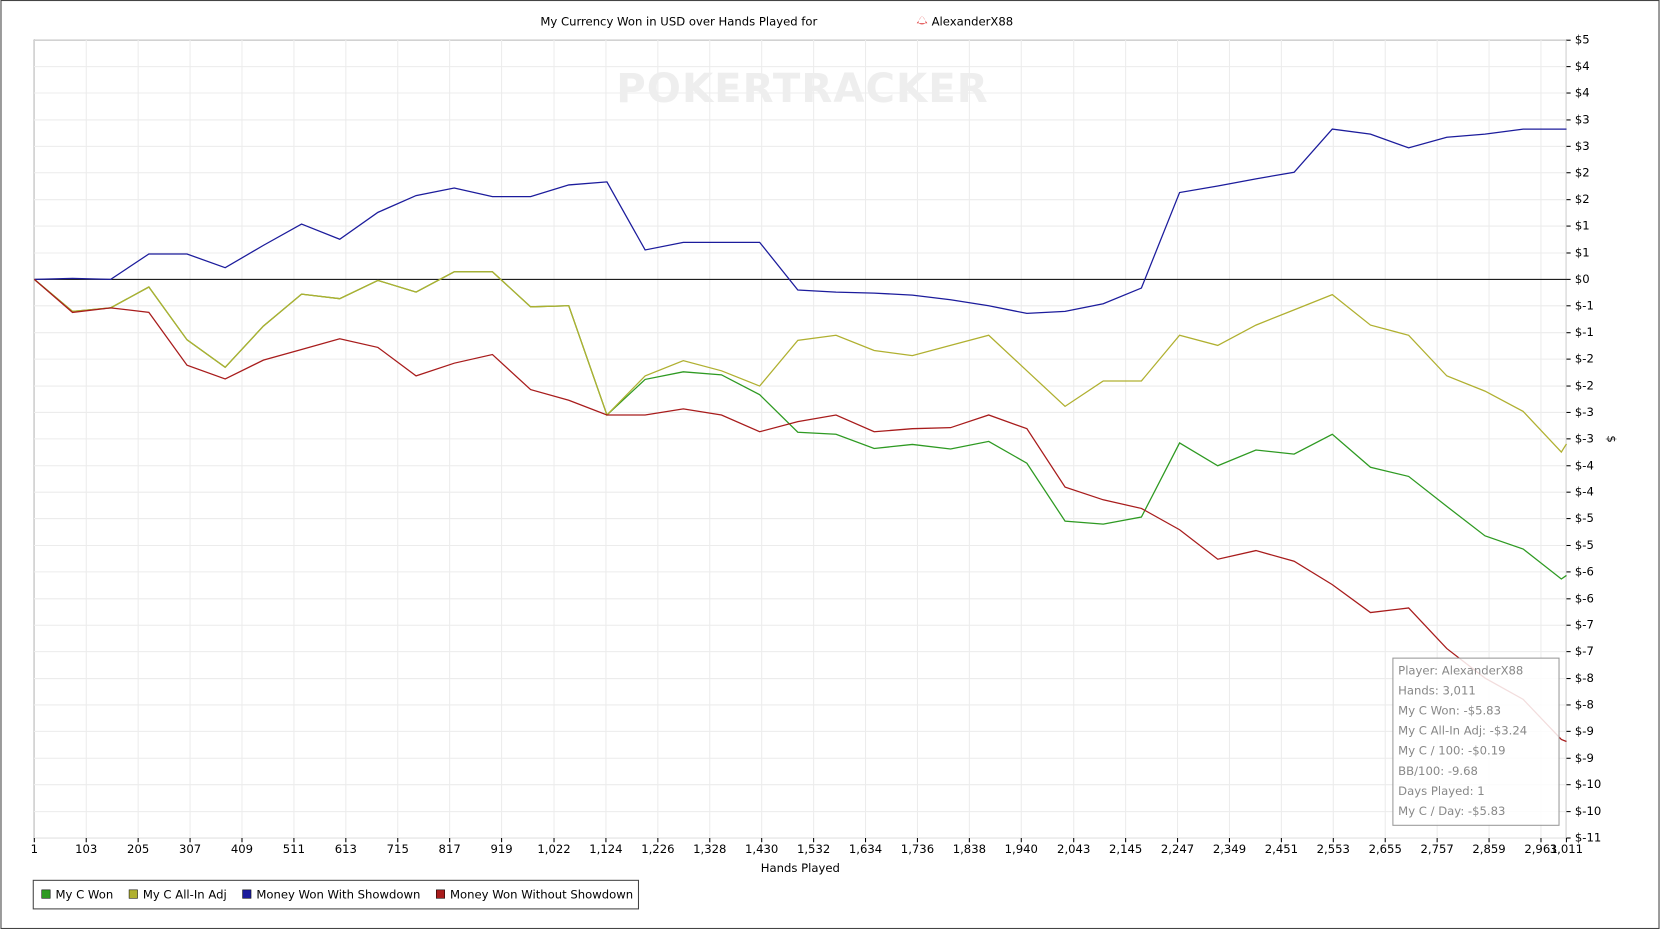 This screenshot has height=929, width=1660. I want to click on tooltip-line: My C / Day: -$5.83, so click(1451, 811).